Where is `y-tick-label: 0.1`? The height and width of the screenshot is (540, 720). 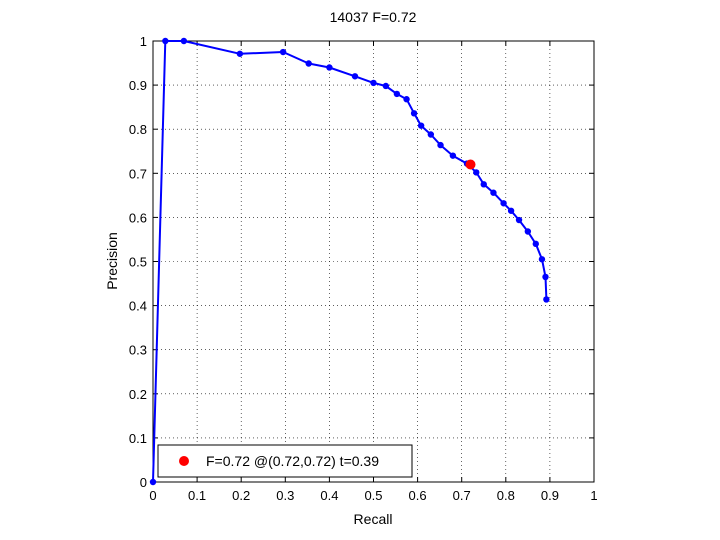 y-tick-label: 0.1 is located at coordinates (138, 438).